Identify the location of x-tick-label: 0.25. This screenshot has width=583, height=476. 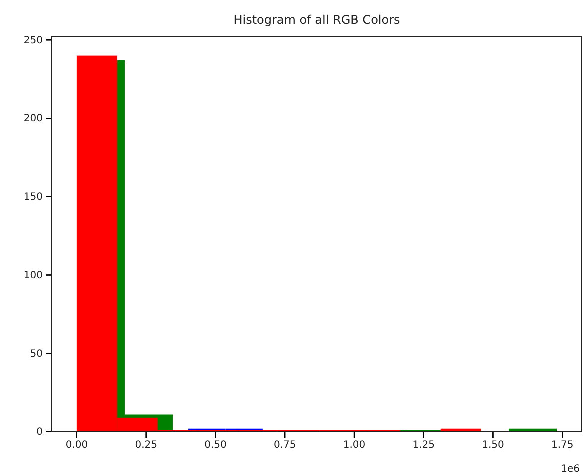
(146, 446).